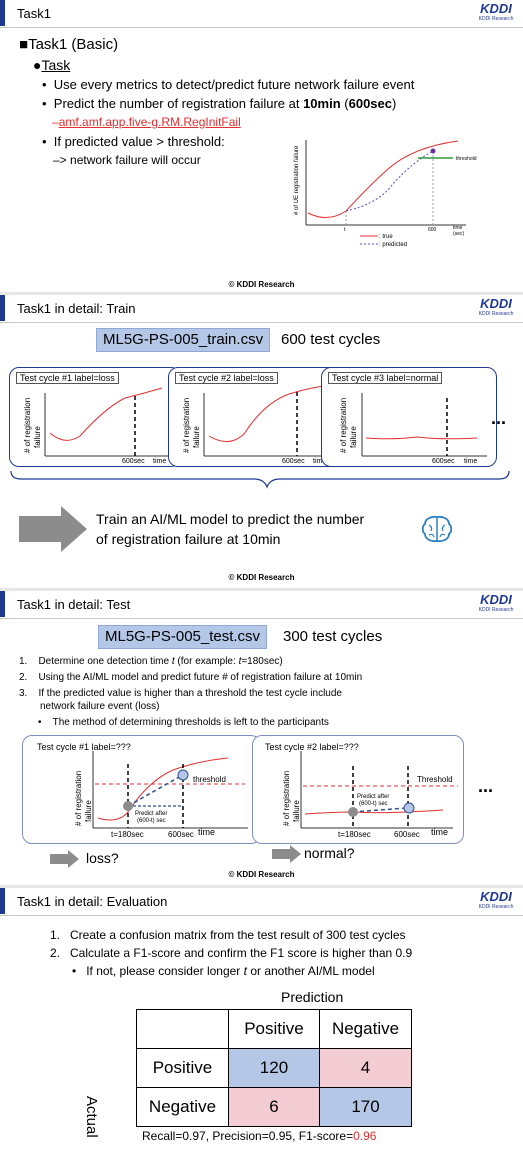 The width and height of the screenshot is (523, 1152). What do you see at coordinates (379, 810) in the screenshot?
I see `predict-arrow` at bounding box center [379, 810].